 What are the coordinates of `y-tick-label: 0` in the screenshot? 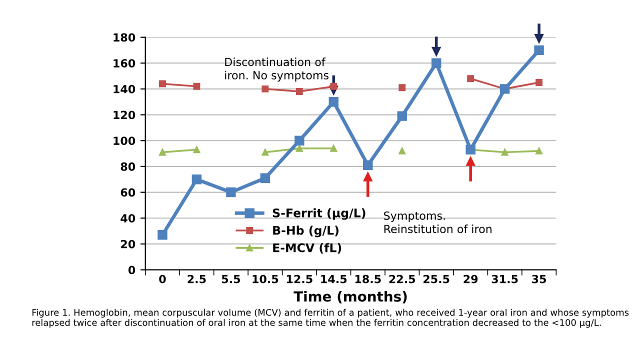 It's located at (132, 270).